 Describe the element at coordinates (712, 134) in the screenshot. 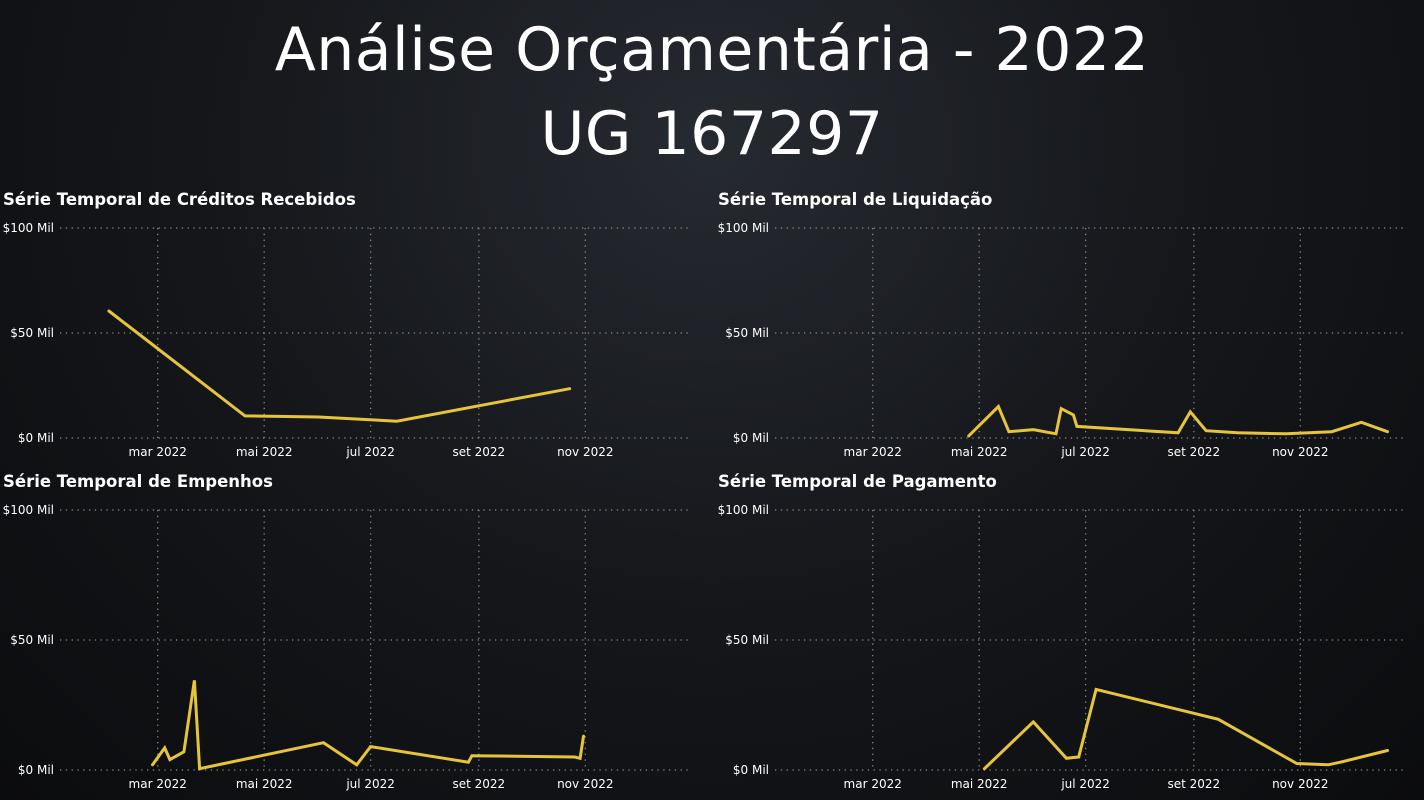

I see `page-title-line2: UG 167297` at that location.